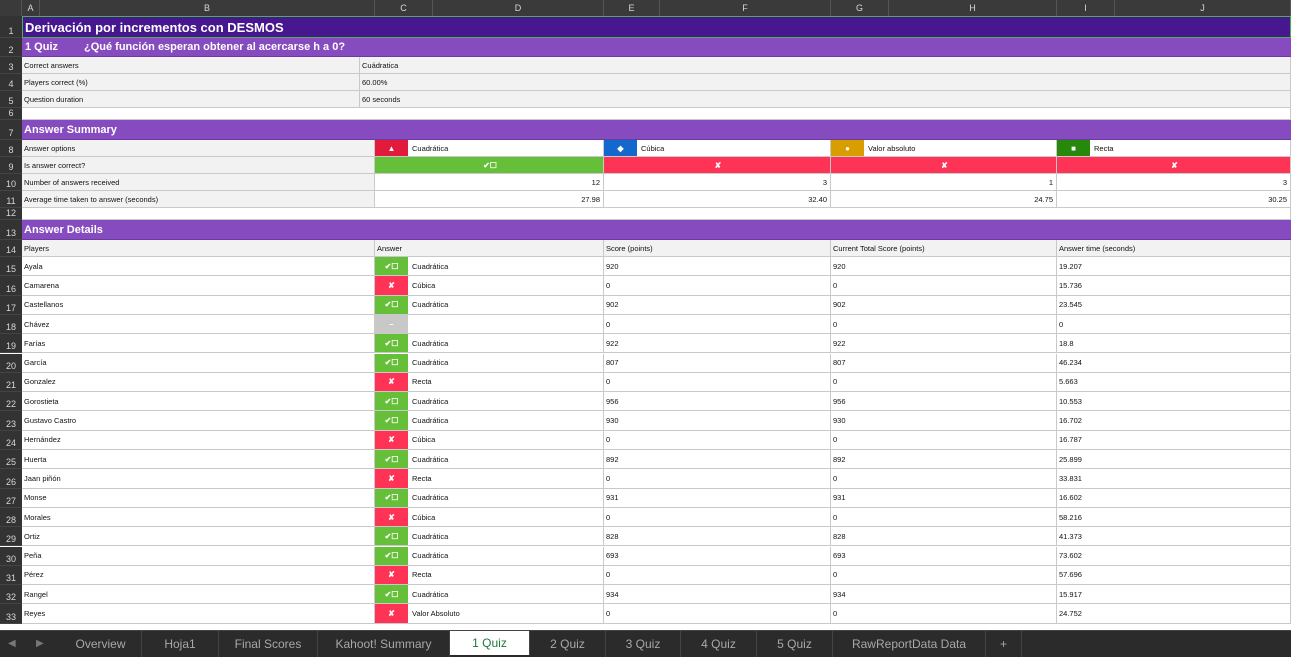 The height and width of the screenshot is (657, 1291). What do you see at coordinates (11, 82) in the screenshot?
I see `row-number-4: 4` at bounding box center [11, 82].